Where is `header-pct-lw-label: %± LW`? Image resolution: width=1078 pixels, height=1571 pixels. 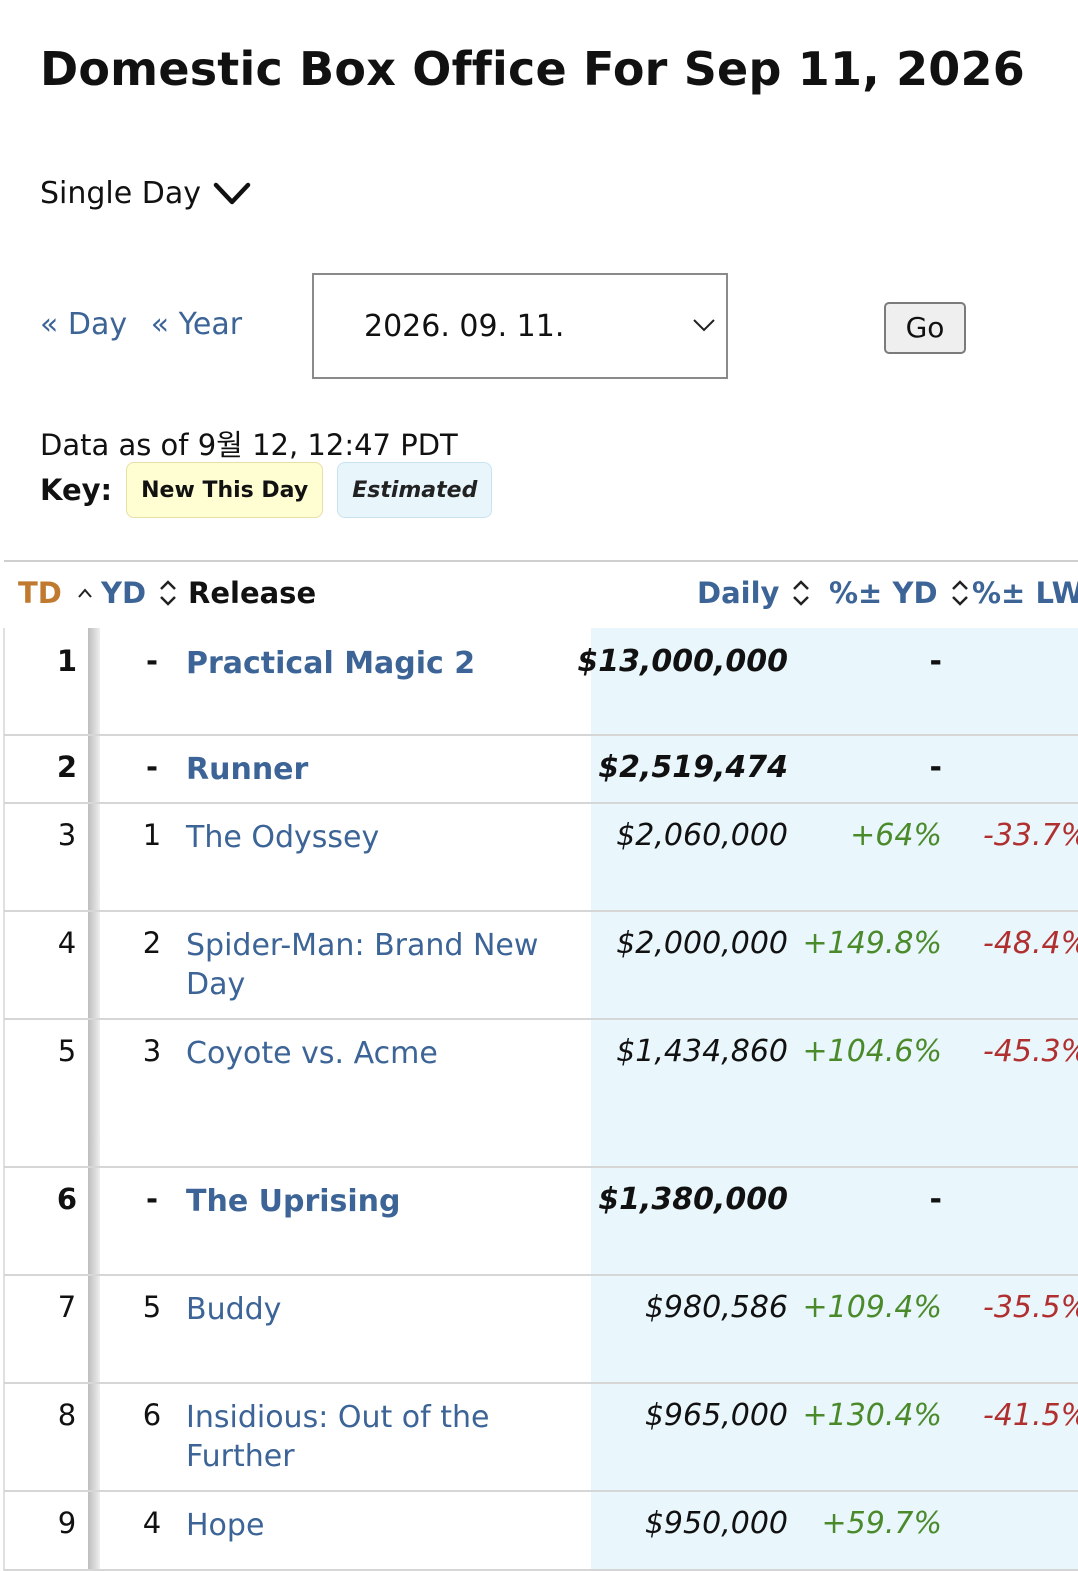 header-pct-lw-label: %± LW is located at coordinates (1025, 593).